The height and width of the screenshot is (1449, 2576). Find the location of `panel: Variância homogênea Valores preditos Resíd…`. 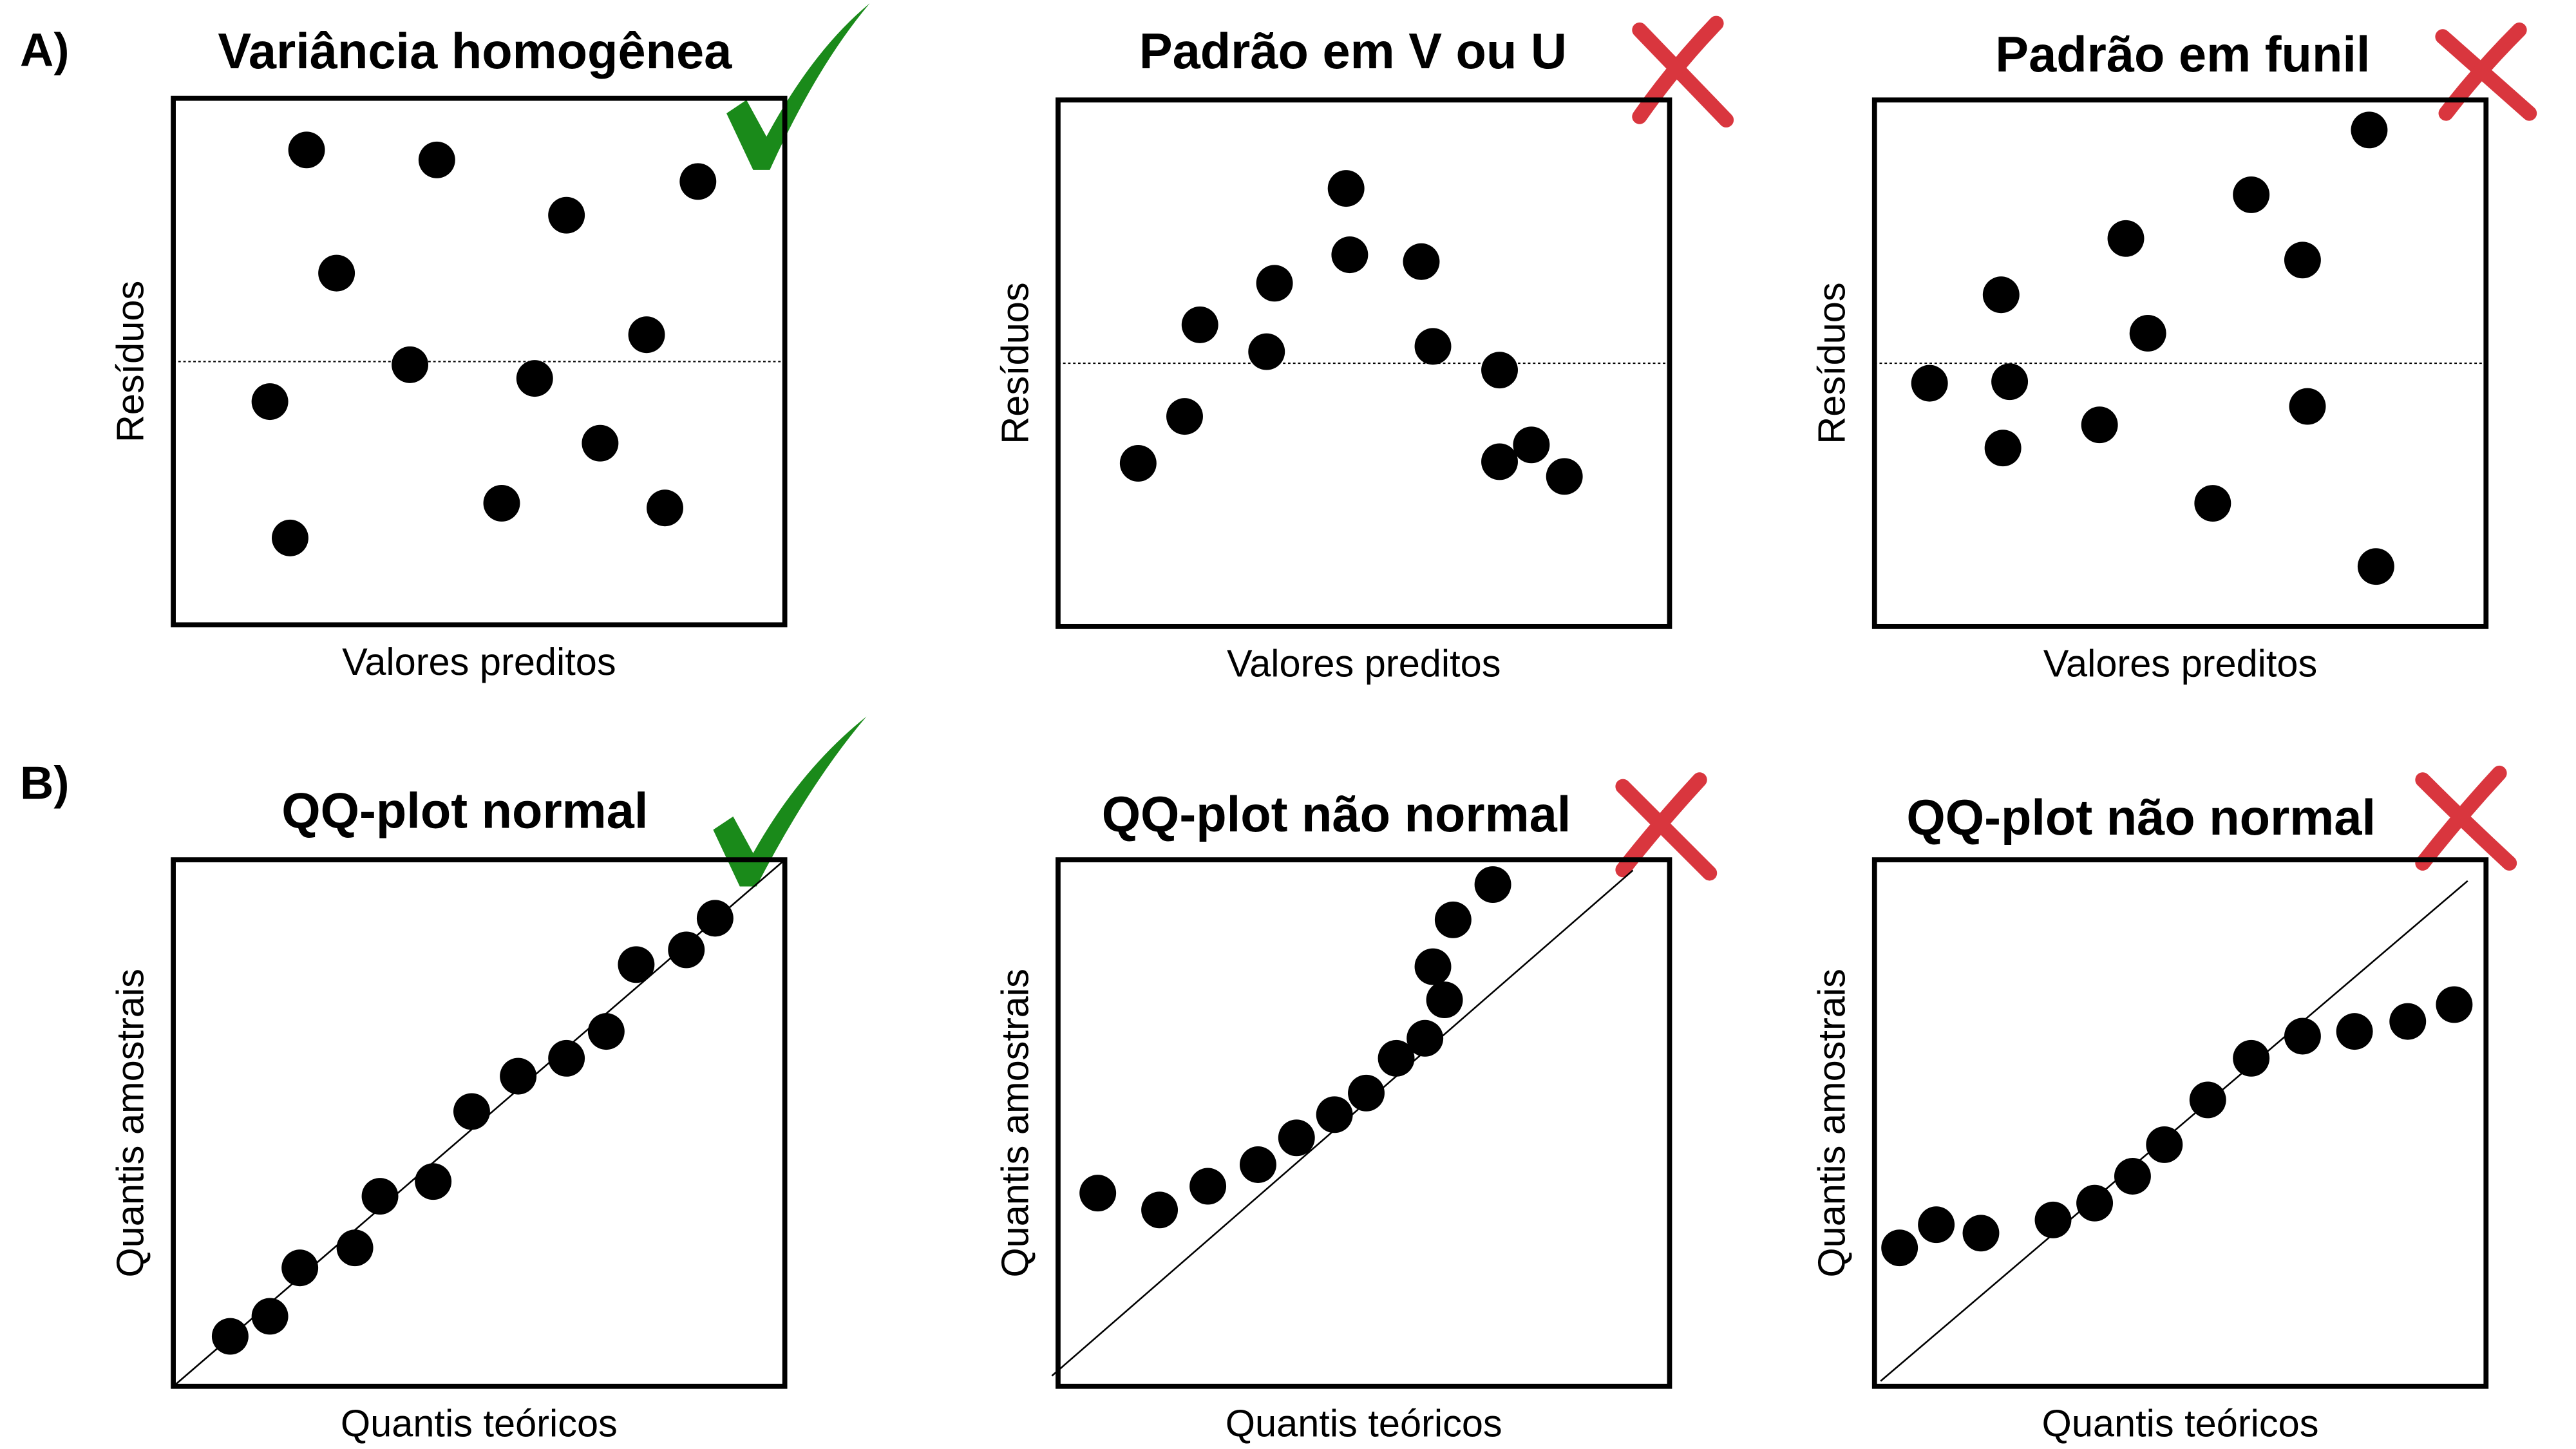

panel: Variância homogênea Valores preditos Resíd… is located at coordinates (448, 353).